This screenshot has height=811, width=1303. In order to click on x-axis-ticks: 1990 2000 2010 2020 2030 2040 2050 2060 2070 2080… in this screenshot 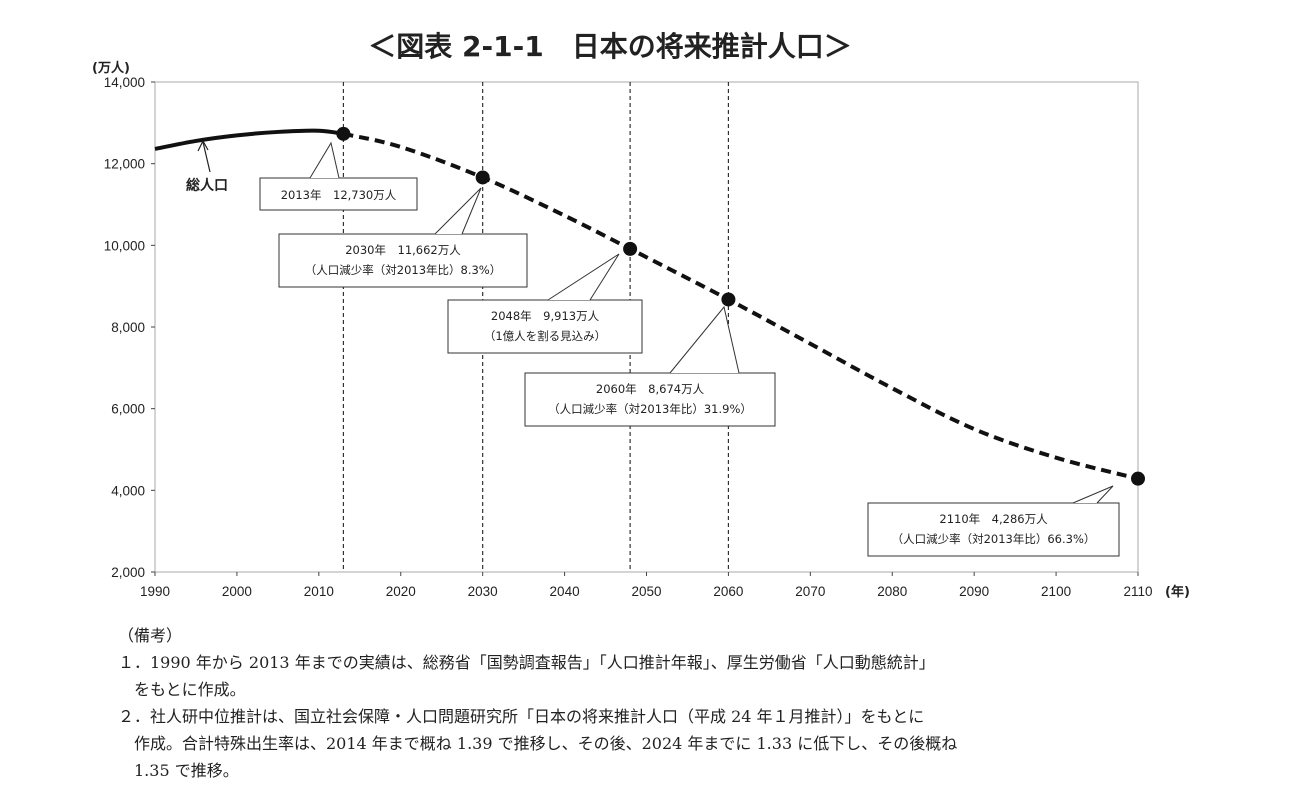, I will do `click(646, 585)`.